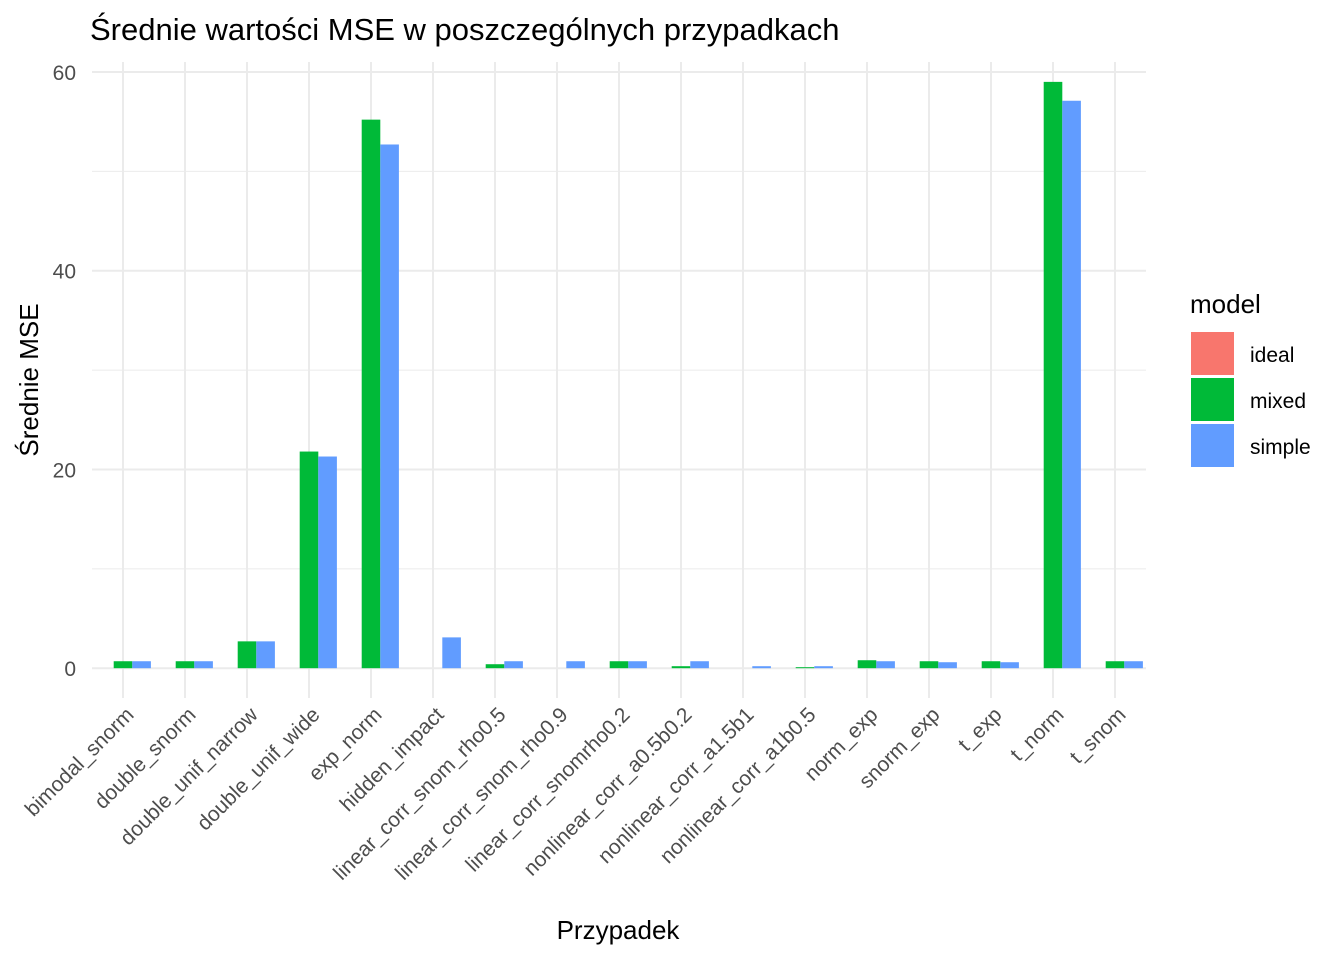  What do you see at coordinates (947, 665) in the screenshot?
I see `bar-simple-snorm_exp` at bounding box center [947, 665].